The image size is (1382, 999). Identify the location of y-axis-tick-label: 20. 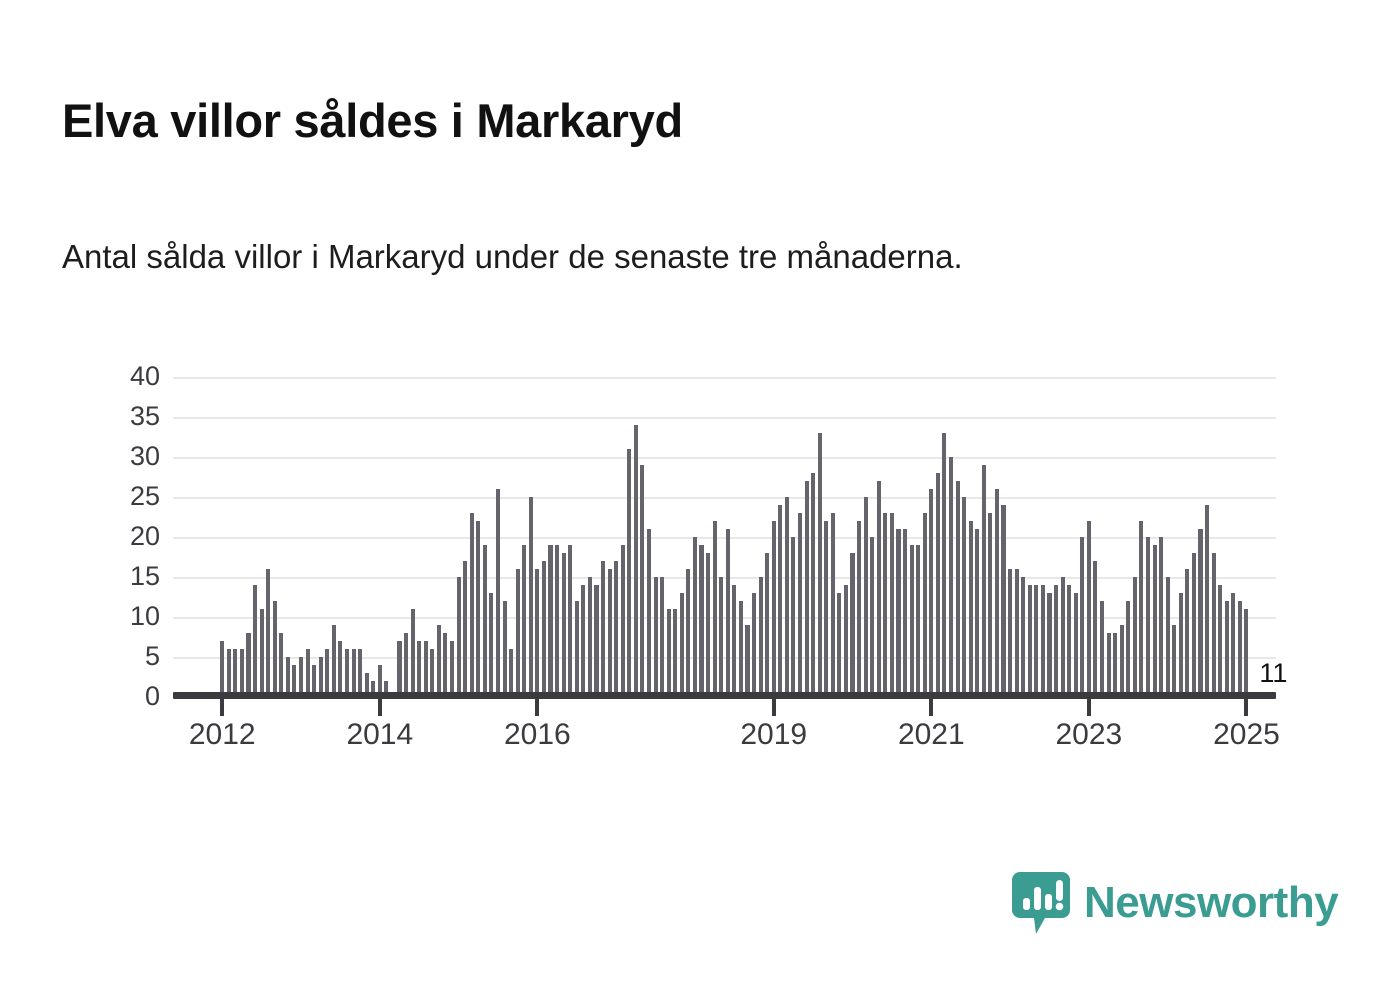
(144, 536).